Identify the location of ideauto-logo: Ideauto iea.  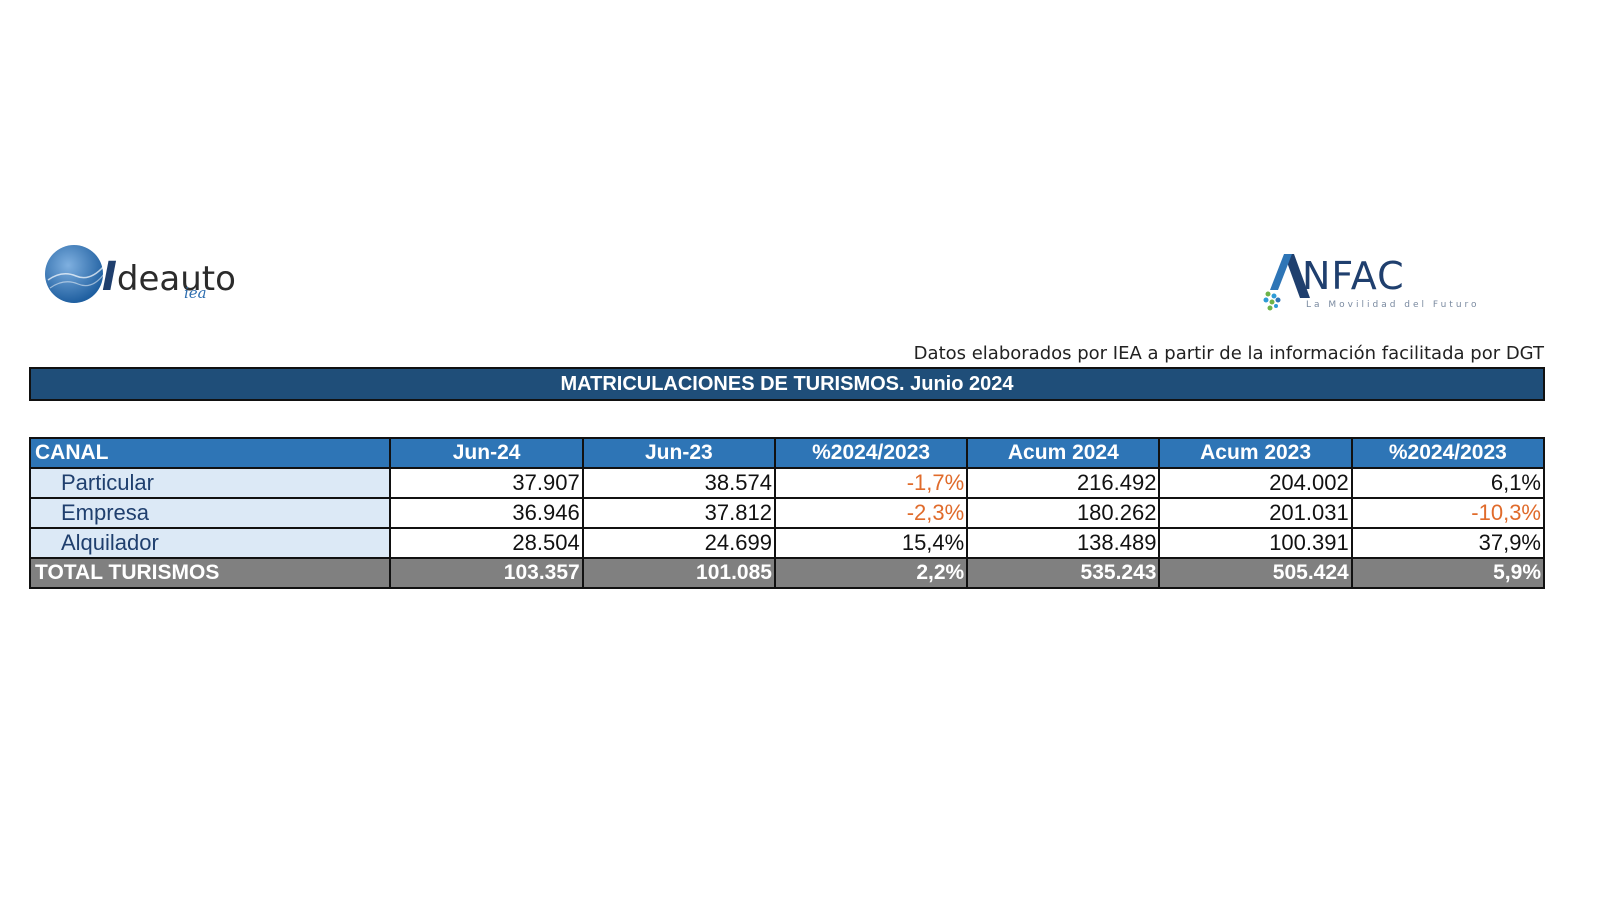
(147, 277).